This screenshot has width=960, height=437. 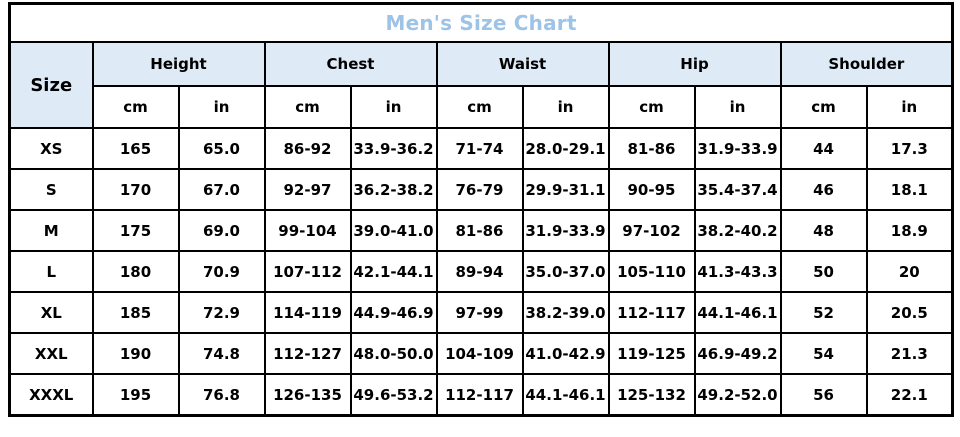 I want to click on title-row: Men's Size Chart, so click(x=481, y=22).